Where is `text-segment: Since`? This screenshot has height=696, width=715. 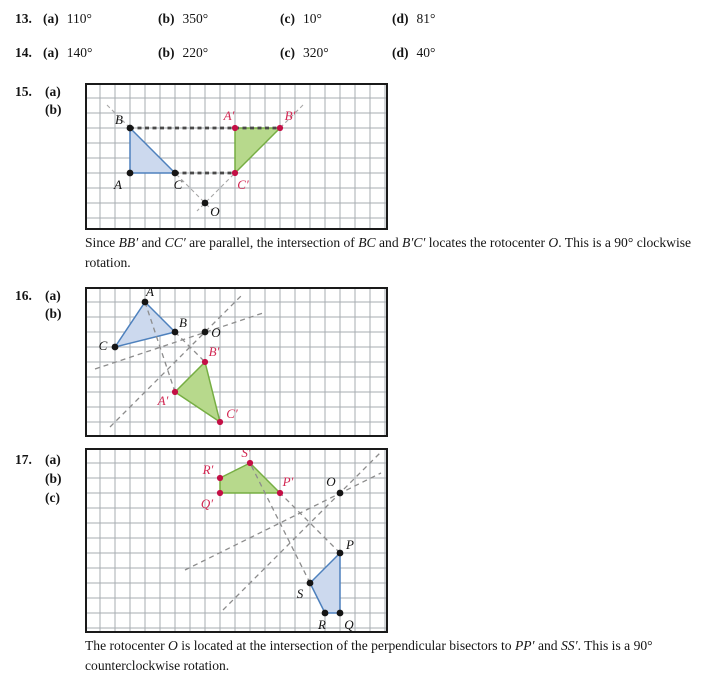 text-segment: Since is located at coordinates (102, 242).